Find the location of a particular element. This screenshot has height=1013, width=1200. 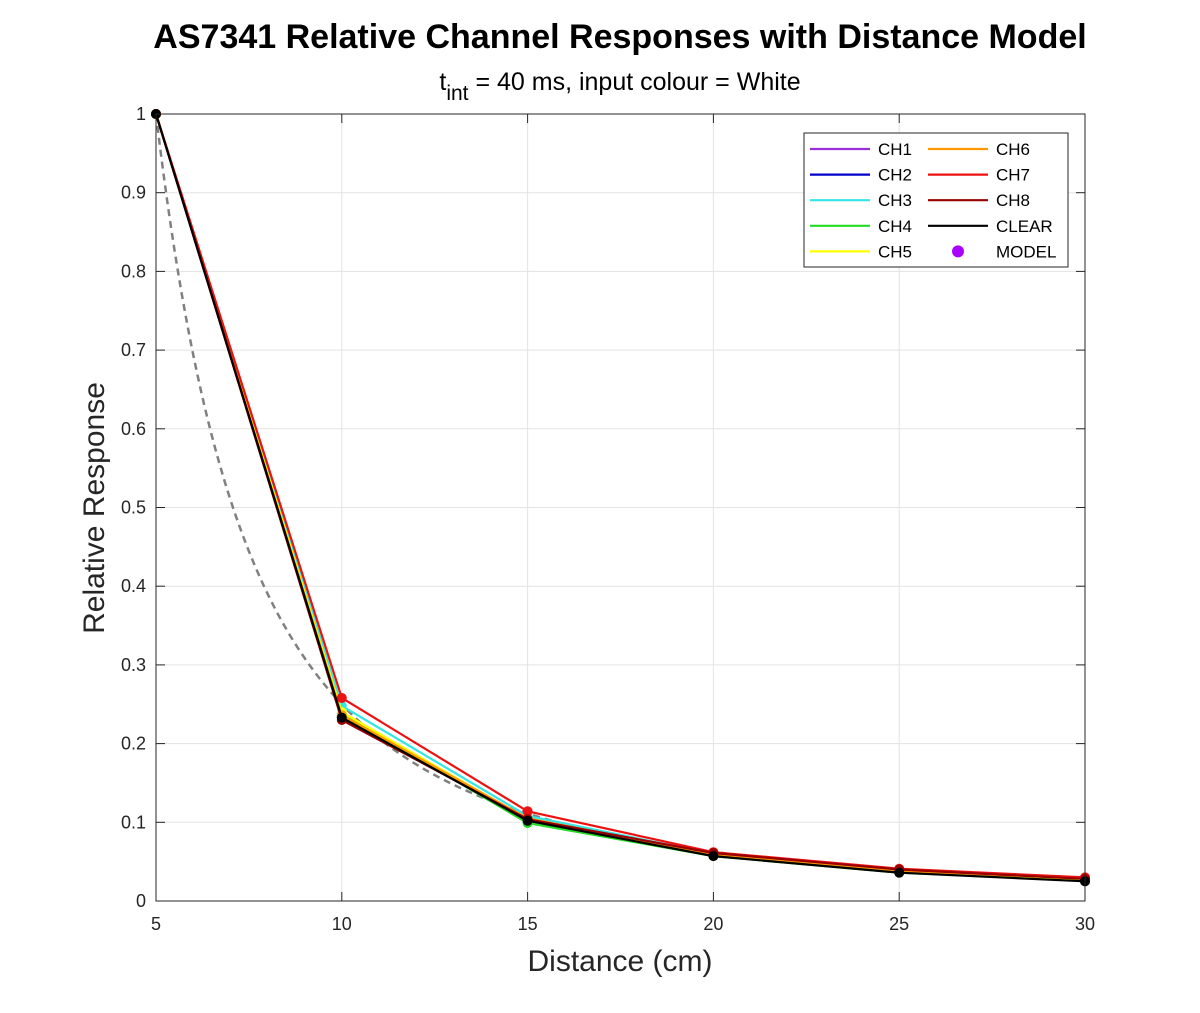

legend-label-ch4: CH4 is located at coordinates (895, 226).